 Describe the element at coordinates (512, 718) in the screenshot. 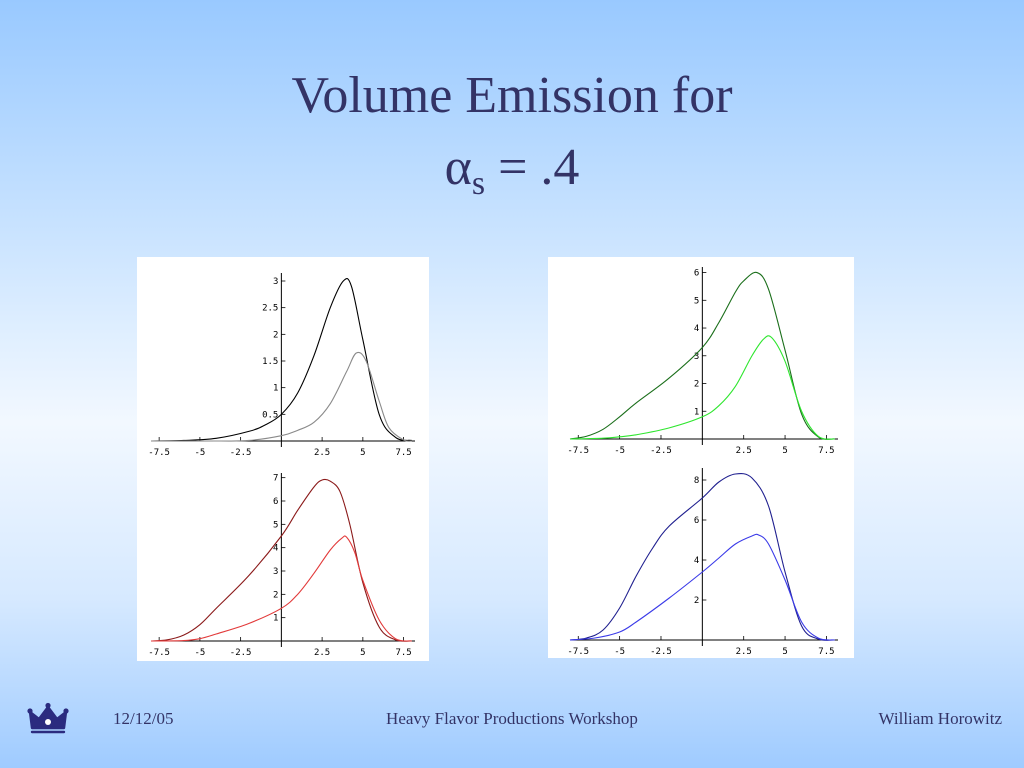

I see `footer-workshop: Heavy Flavor Productions Workshop` at that location.